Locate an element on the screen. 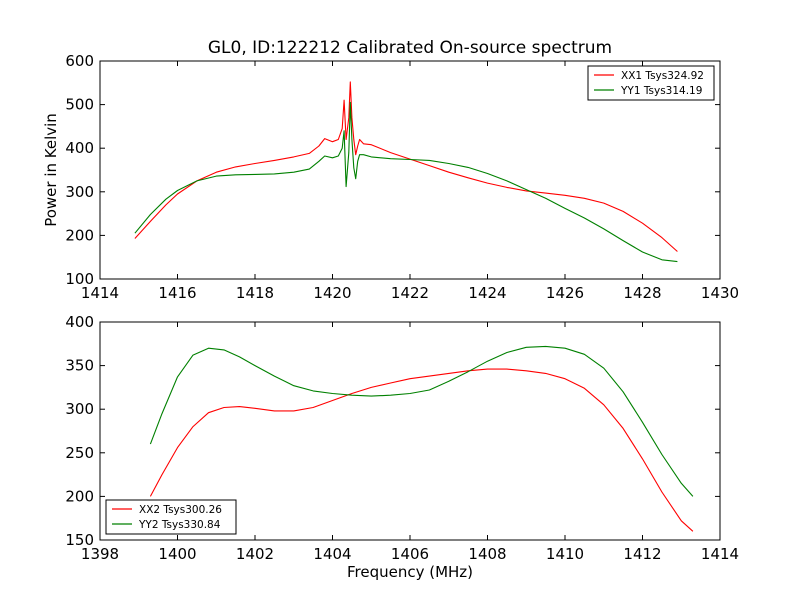  x-tick-label: 1400 is located at coordinates (177, 554).